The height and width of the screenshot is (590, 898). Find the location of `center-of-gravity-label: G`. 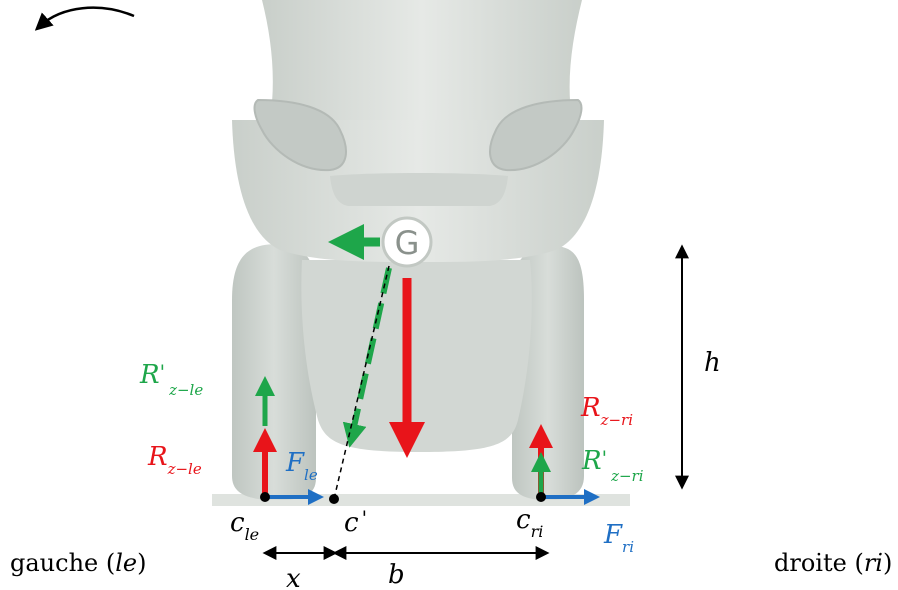

center-of-gravity-label: G is located at coordinates (407, 243).